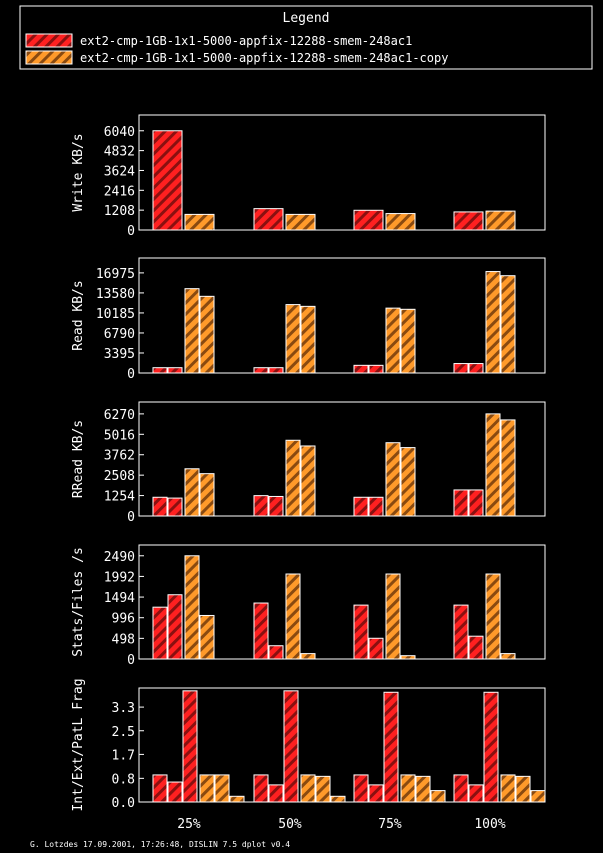  I want to click on y-tick-label: 1992, so click(119, 577).